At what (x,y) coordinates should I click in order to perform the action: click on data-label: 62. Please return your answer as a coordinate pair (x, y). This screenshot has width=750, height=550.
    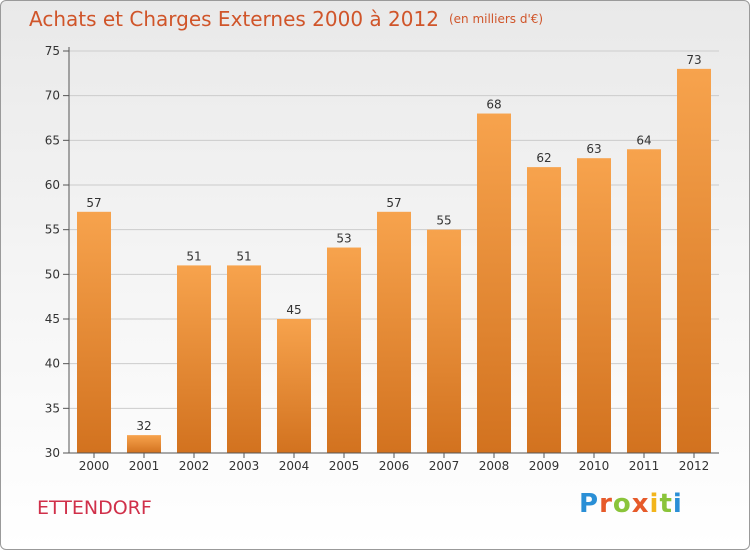
    Looking at the image, I should click on (543, 158).